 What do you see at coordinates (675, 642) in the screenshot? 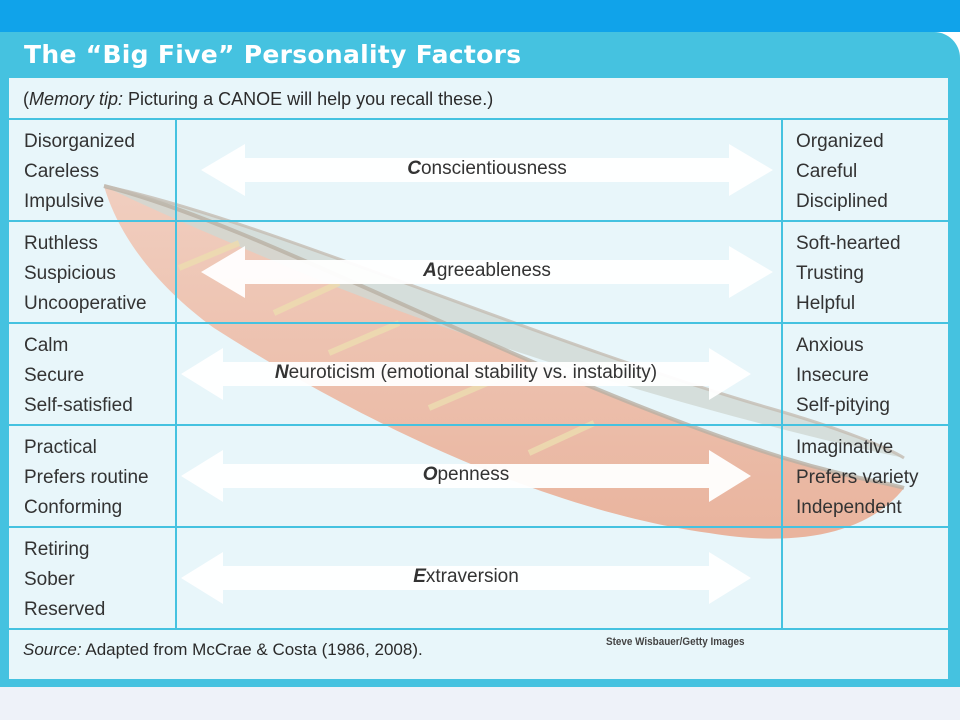
I see `photo-credit: Steve Wisbauer/Getty Images` at bounding box center [675, 642].